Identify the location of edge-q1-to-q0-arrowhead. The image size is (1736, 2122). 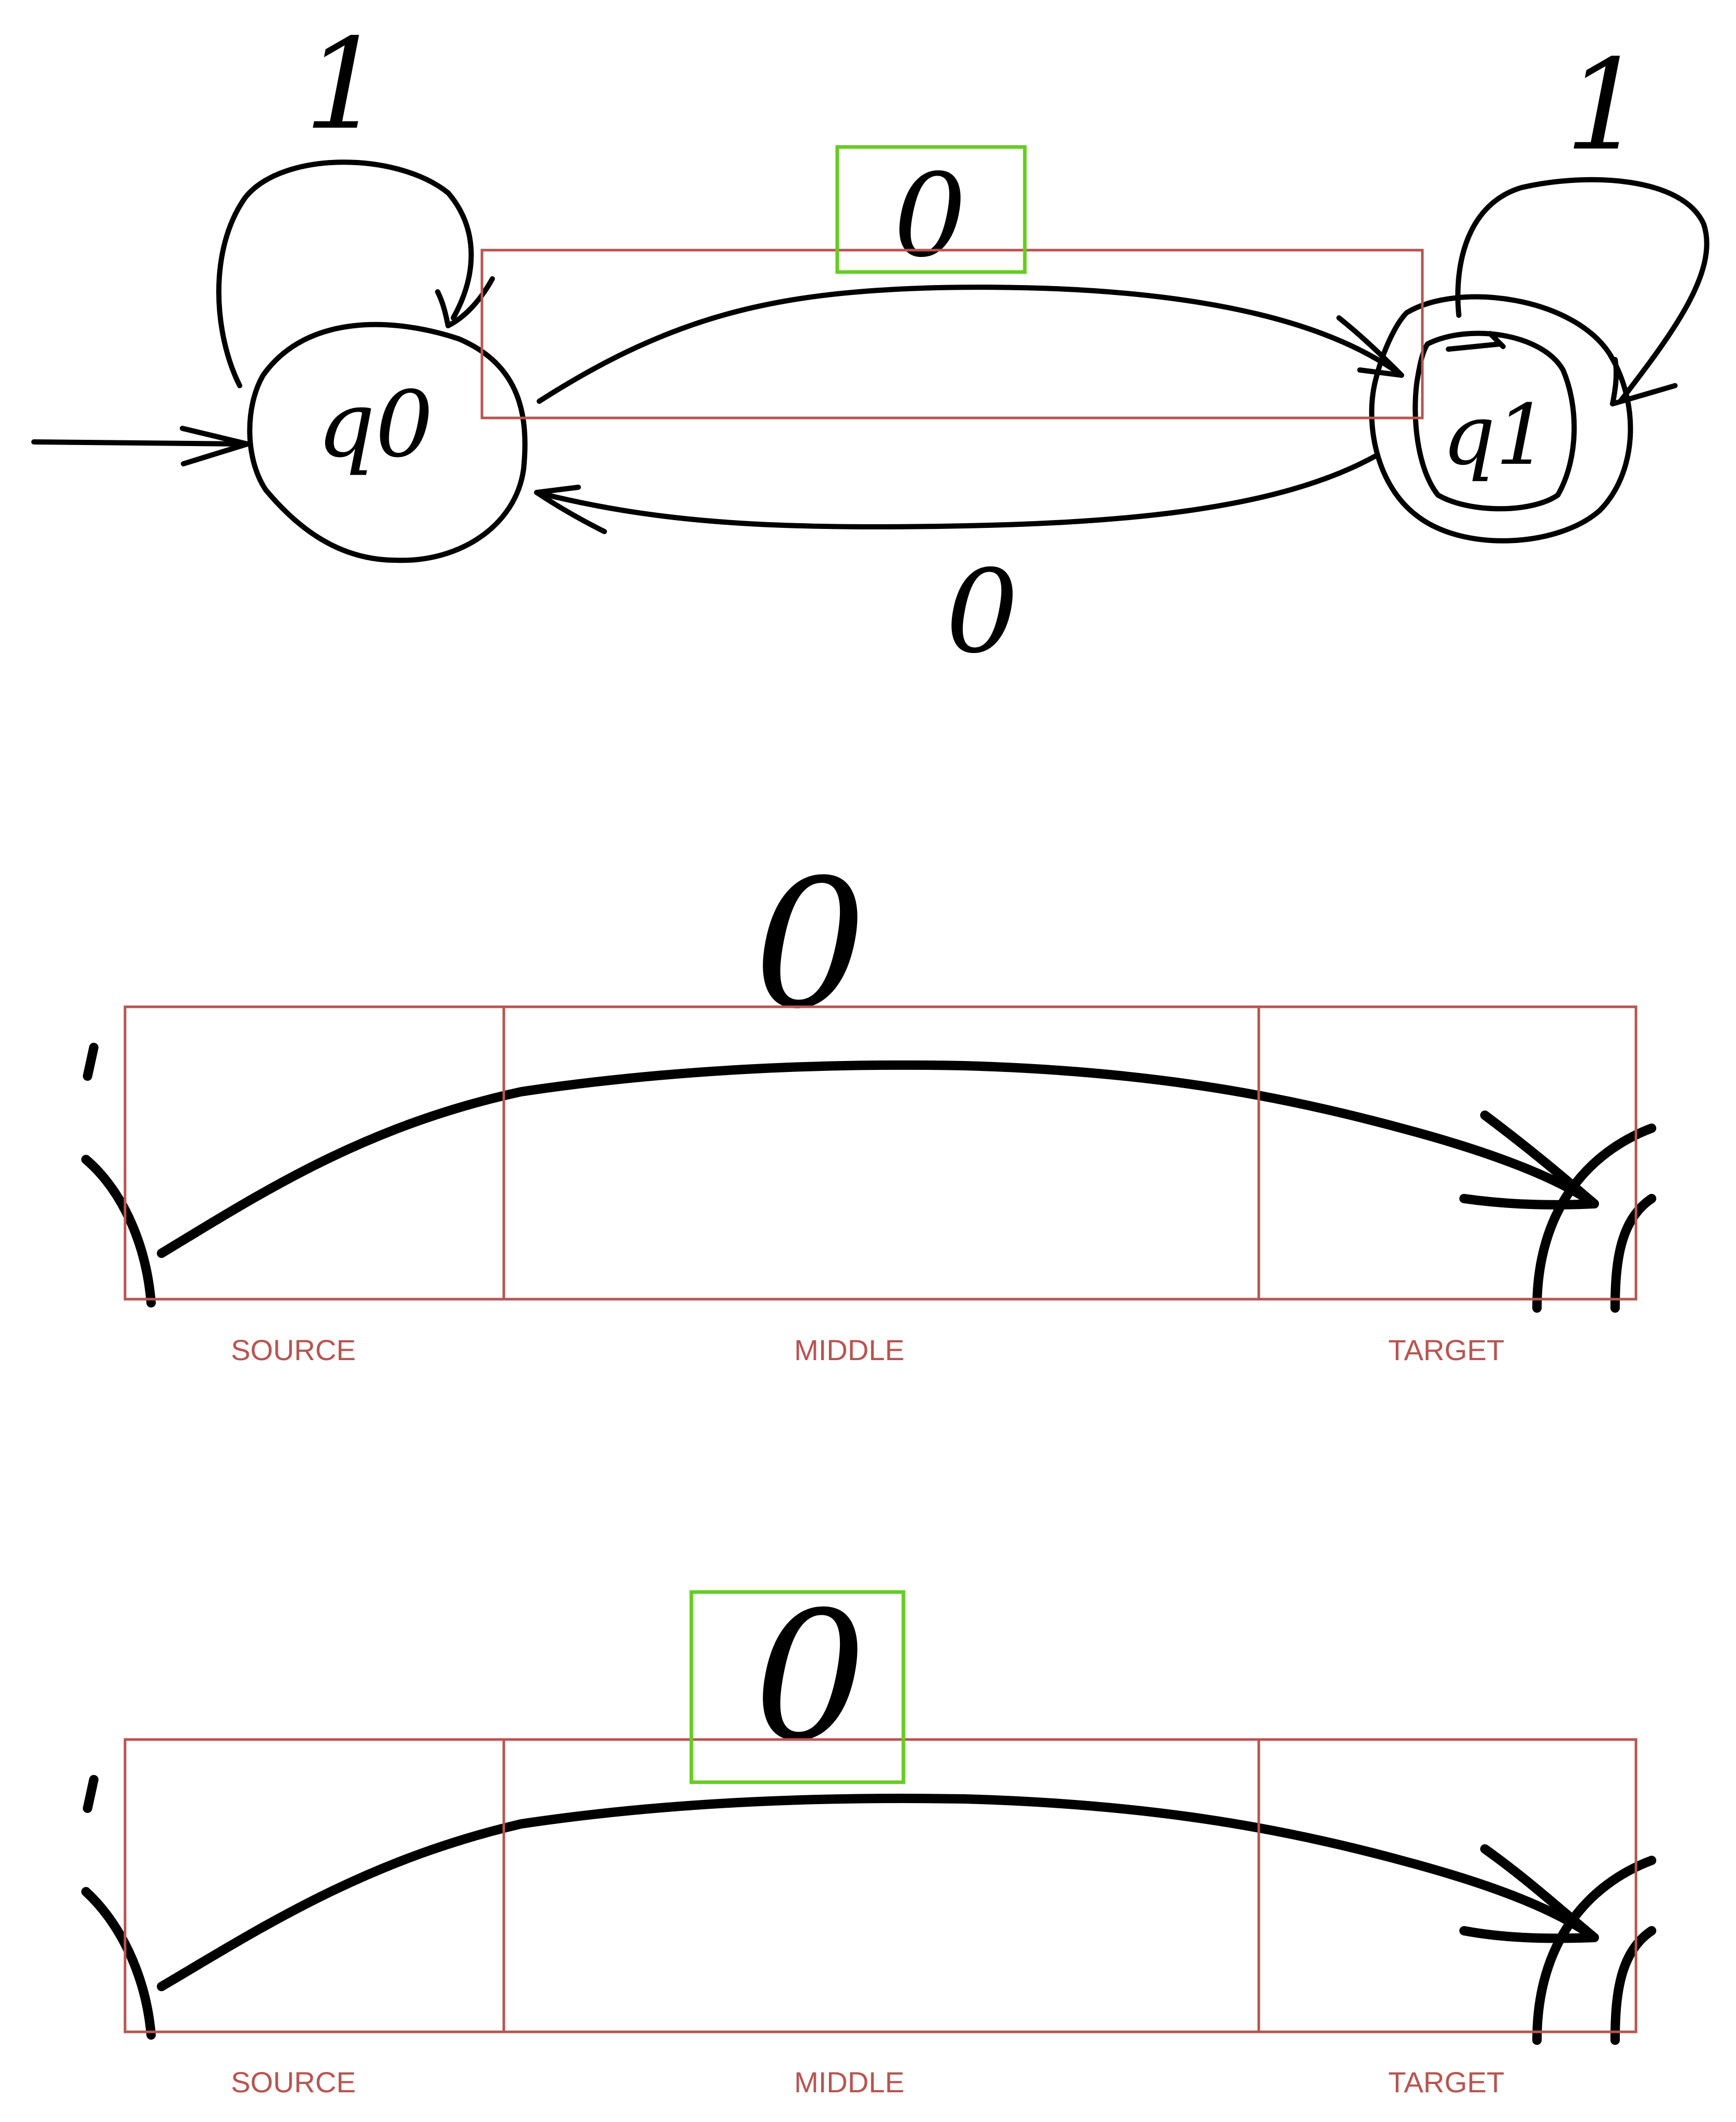
(570, 509).